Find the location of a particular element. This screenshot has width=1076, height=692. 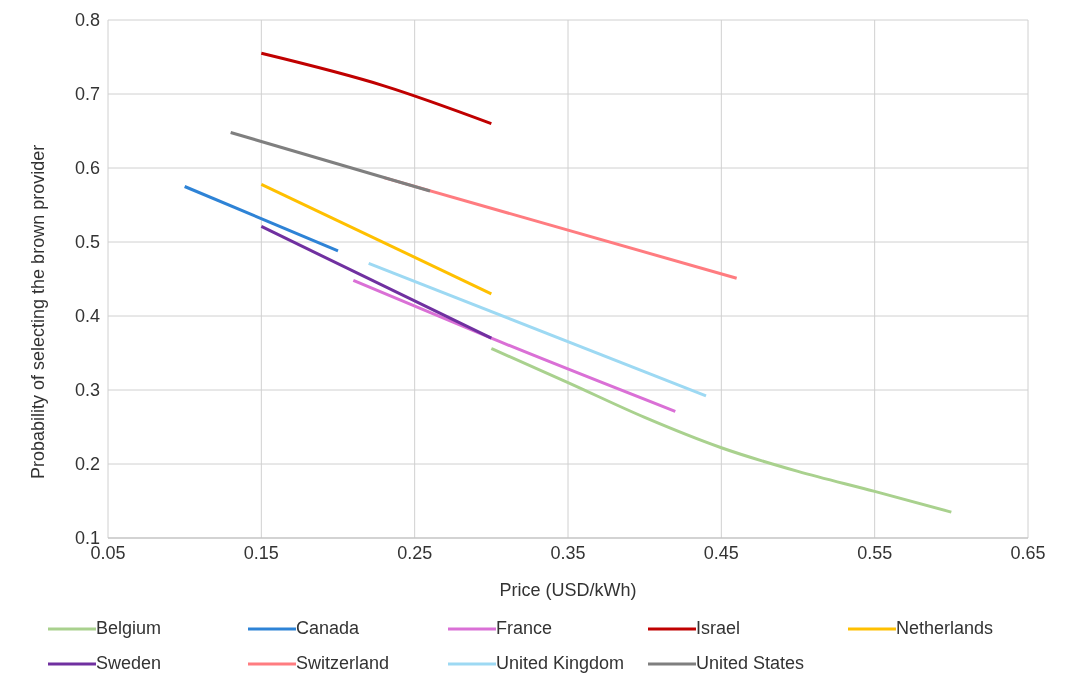

legend-label: Switzerland is located at coordinates (343, 663).